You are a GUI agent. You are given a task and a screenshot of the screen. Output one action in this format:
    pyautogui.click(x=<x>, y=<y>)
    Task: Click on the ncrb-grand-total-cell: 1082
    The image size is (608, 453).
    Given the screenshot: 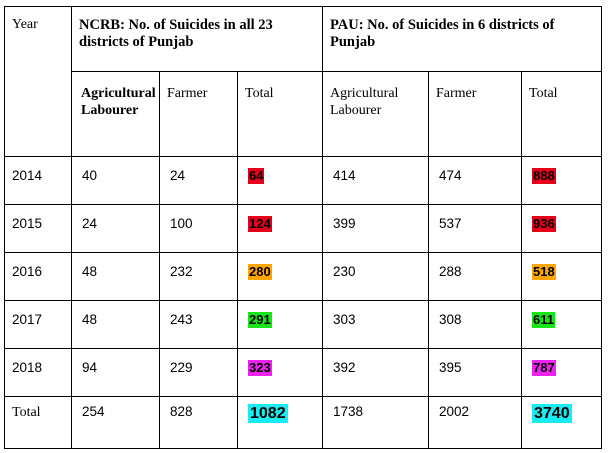 What is the action you would take?
    pyautogui.click(x=280, y=422)
    